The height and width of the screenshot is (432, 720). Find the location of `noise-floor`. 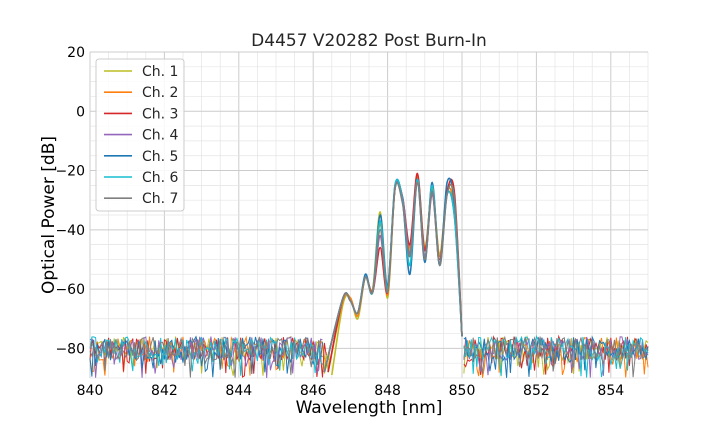

noise-floor is located at coordinates (369, 356).